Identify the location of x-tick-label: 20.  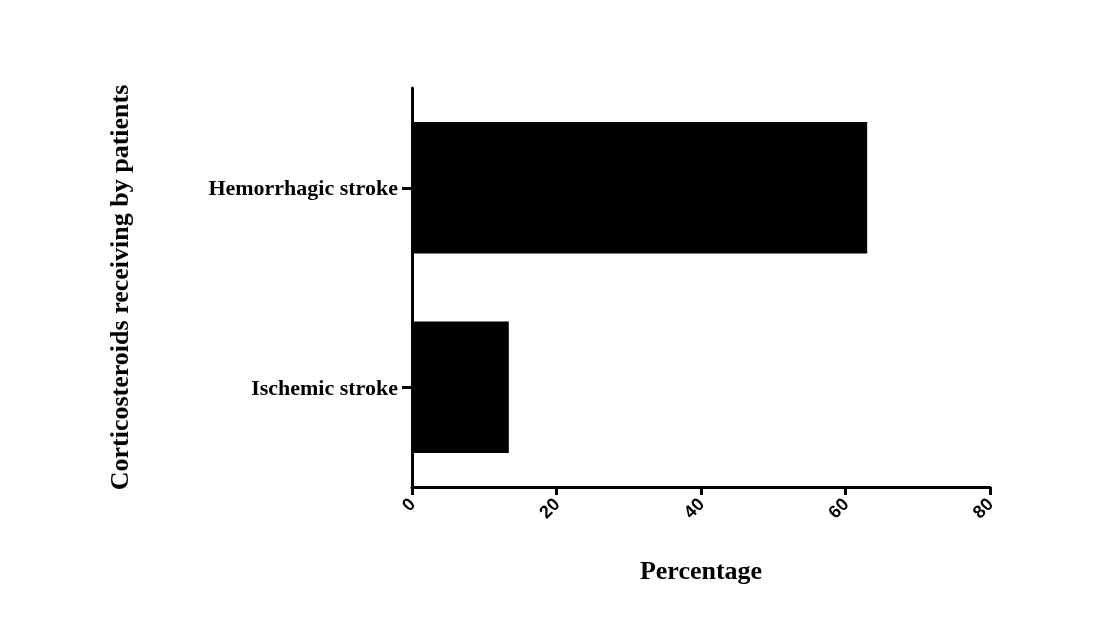
(549, 508).